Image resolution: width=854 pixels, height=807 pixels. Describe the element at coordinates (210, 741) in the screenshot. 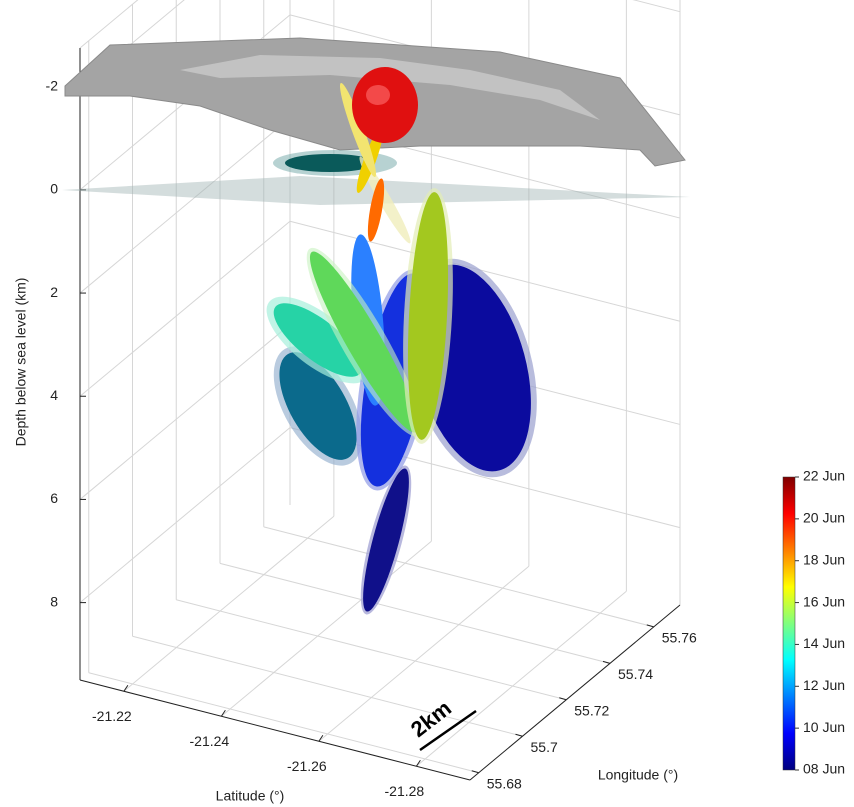

I see `x-tick-label: -21.24` at that location.